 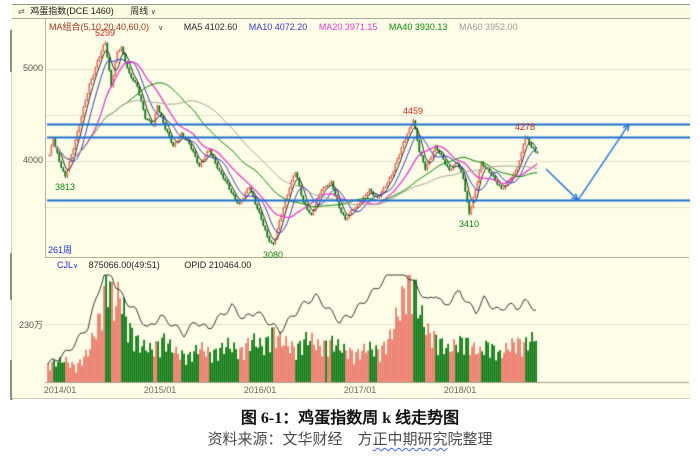 I want to click on x-tick-2018: 2018/01, so click(x=460, y=390).